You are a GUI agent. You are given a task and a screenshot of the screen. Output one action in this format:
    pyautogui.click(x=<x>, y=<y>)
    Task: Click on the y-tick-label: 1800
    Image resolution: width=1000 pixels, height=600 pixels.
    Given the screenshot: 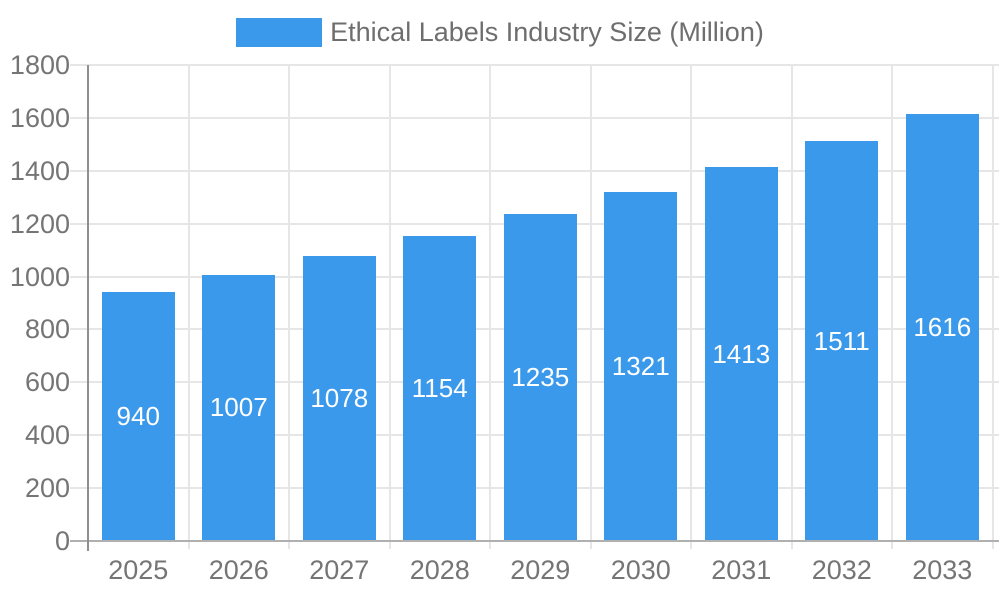 What is the action you would take?
    pyautogui.click(x=39, y=65)
    